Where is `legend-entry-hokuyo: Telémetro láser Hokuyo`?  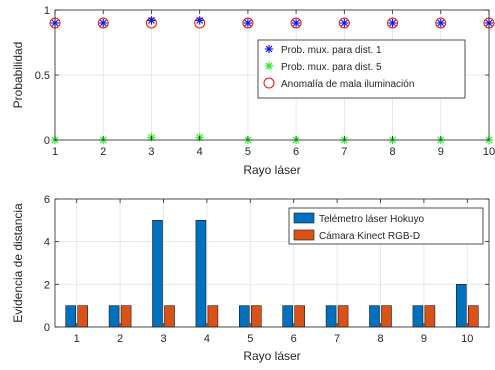 legend-entry-hokuyo: Telémetro láser Hokuyo is located at coordinates (371, 219).